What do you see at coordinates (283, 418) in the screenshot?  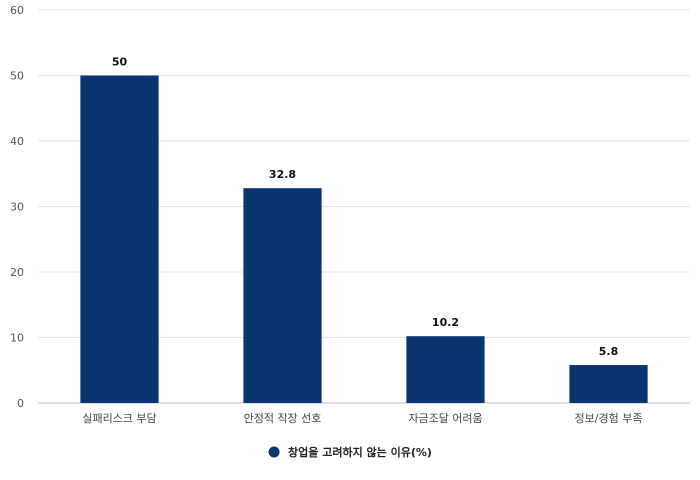 I see `category-label: 안정적 직장 선호` at bounding box center [283, 418].